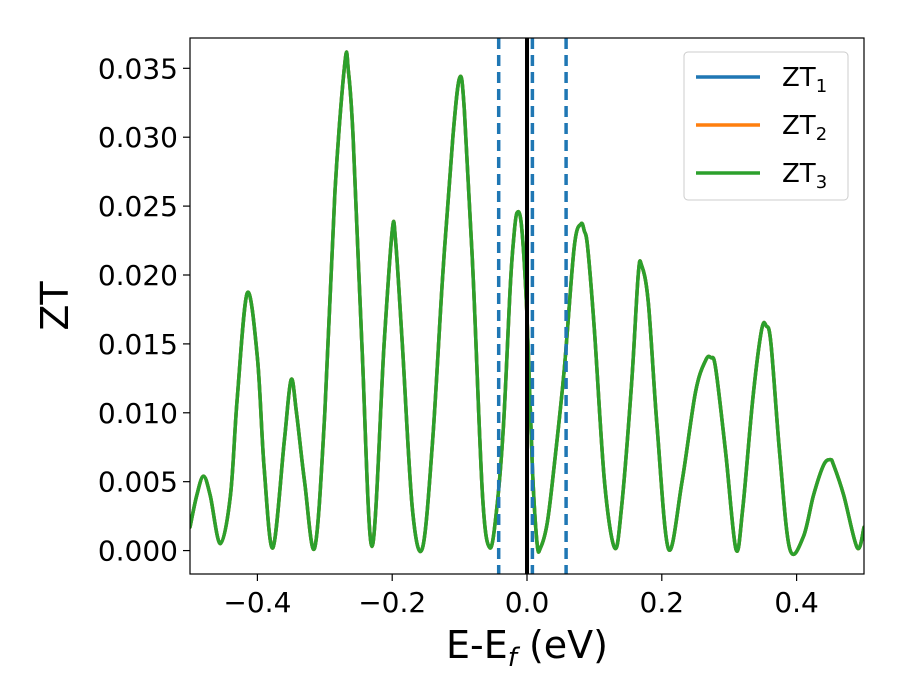  What do you see at coordinates (804, 176) in the screenshot?
I see `legend-label-3: ZT3` at bounding box center [804, 176].